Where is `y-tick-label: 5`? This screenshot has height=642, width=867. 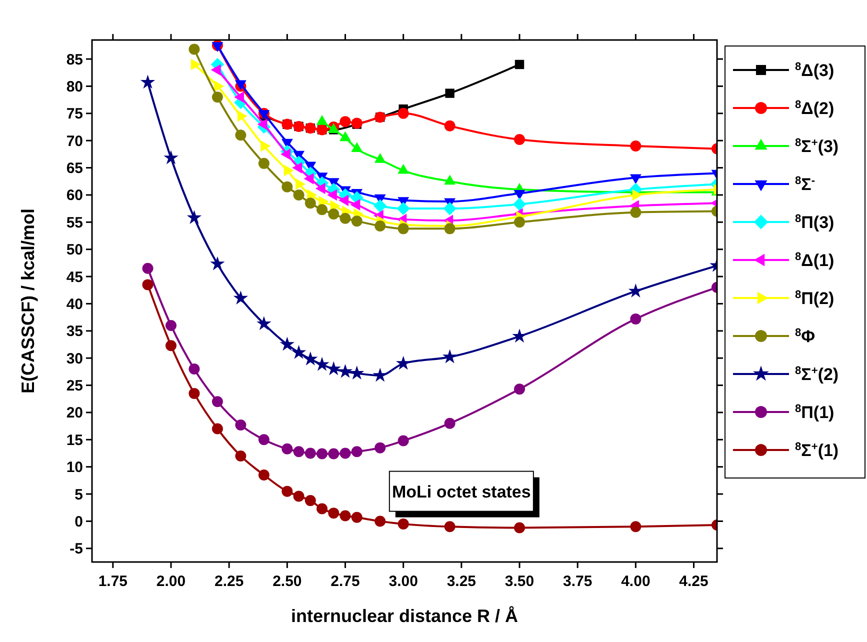 y-tick-label: 5 is located at coordinates (78, 495).